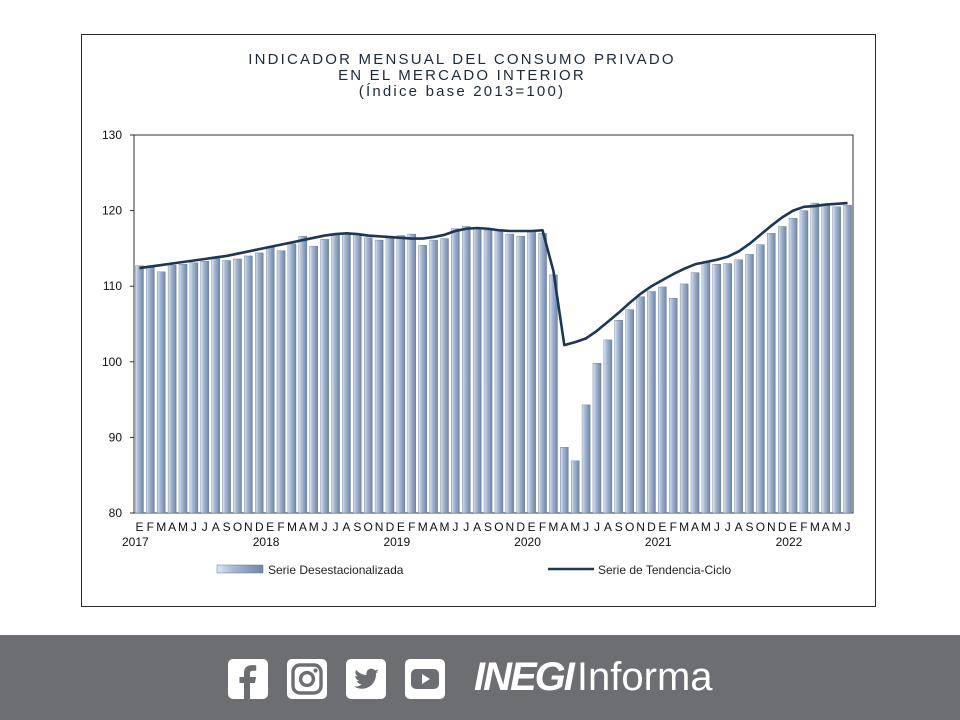  Describe the element at coordinates (425, 679) in the screenshot. I see `youtube-icon` at that location.